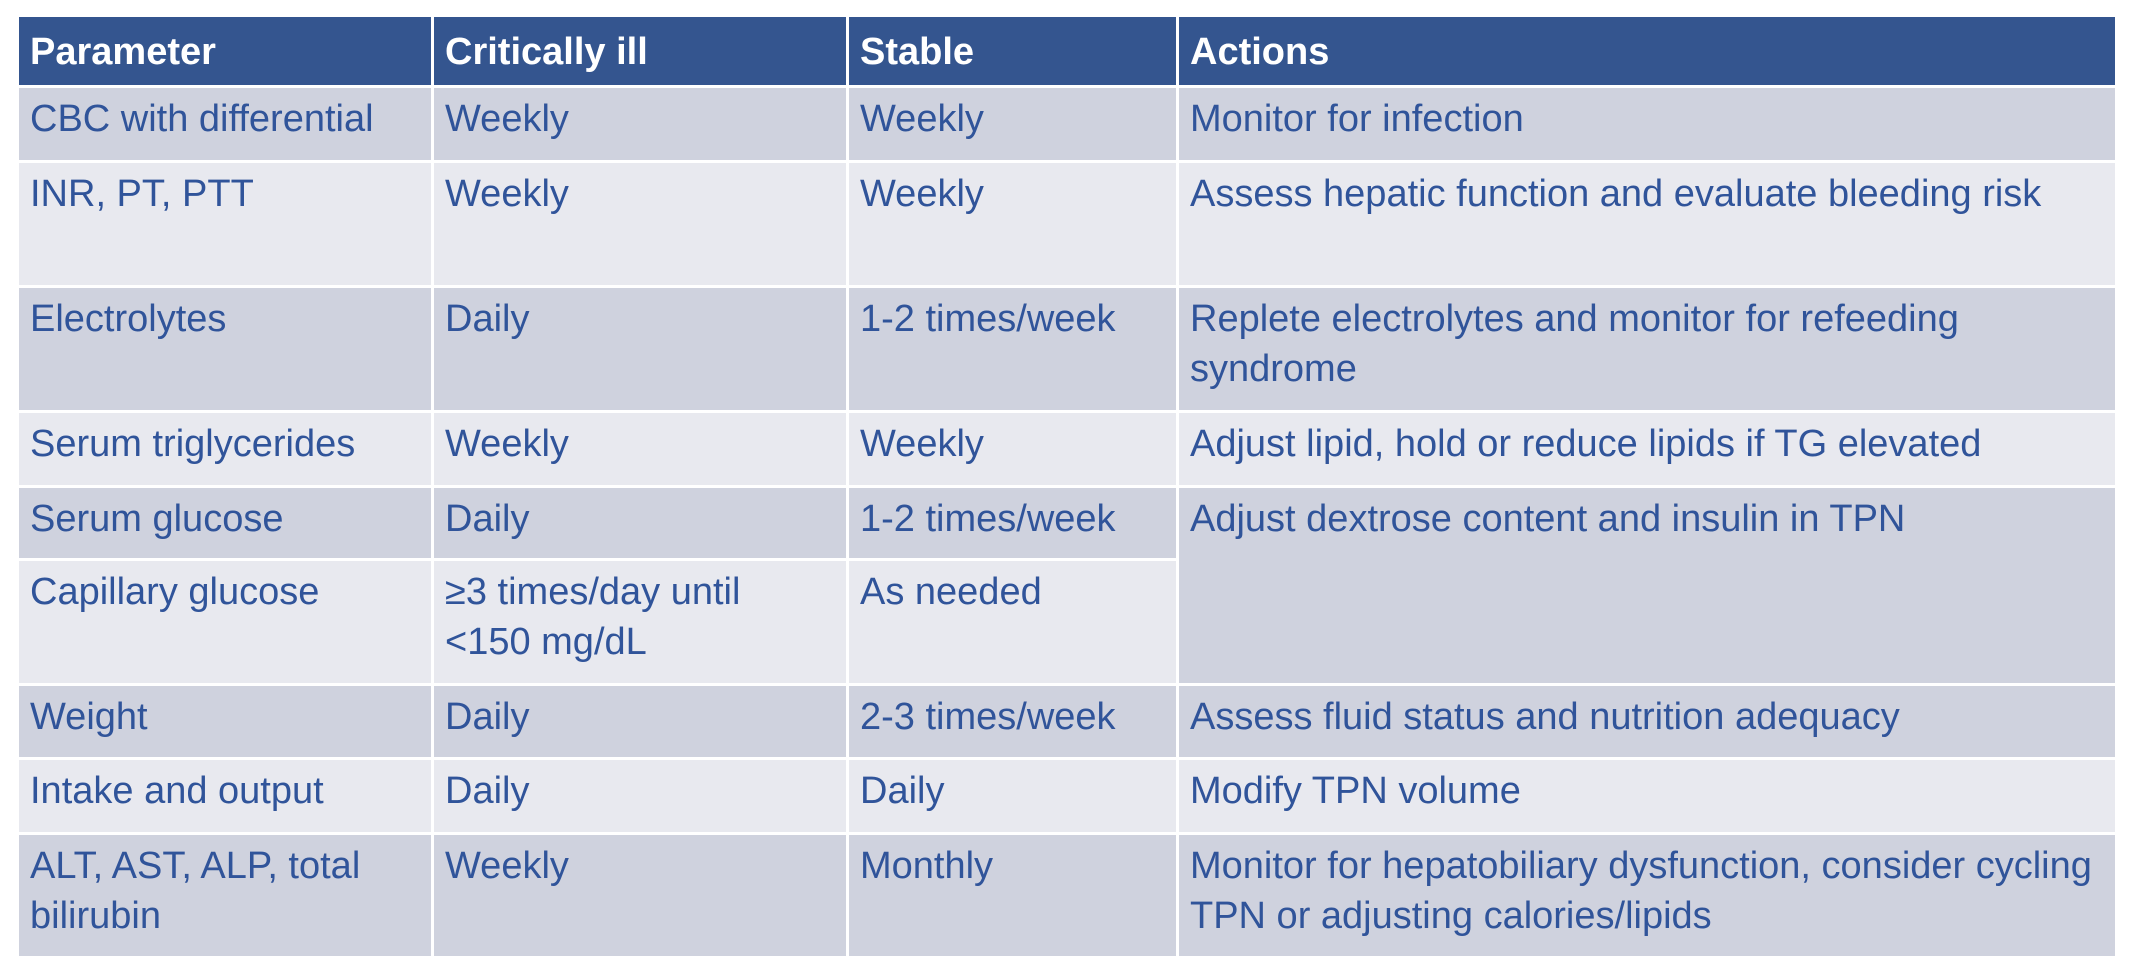 The width and height of the screenshot is (2133, 963). What do you see at coordinates (225, 124) in the screenshot?
I see `table-cell: CBC with differential` at bounding box center [225, 124].